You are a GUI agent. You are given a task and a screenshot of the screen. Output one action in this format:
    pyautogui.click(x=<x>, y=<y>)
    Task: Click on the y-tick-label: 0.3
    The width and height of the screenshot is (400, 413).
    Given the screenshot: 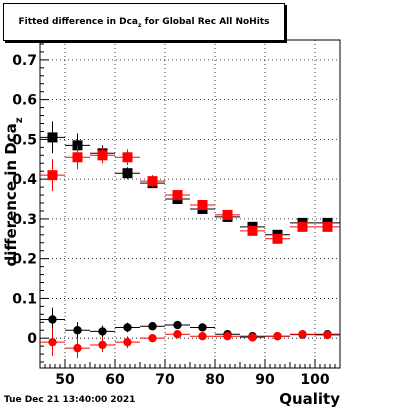 What is the action you would take?
    pyautogui.click(x=24, y=220)
    